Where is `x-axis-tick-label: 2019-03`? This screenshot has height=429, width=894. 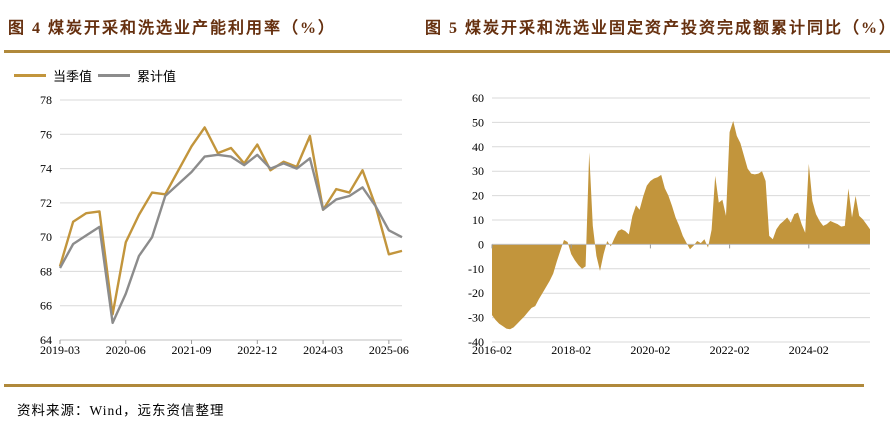 x-axis-tick-label: 2019-03 is located at coordinates (60, 350).